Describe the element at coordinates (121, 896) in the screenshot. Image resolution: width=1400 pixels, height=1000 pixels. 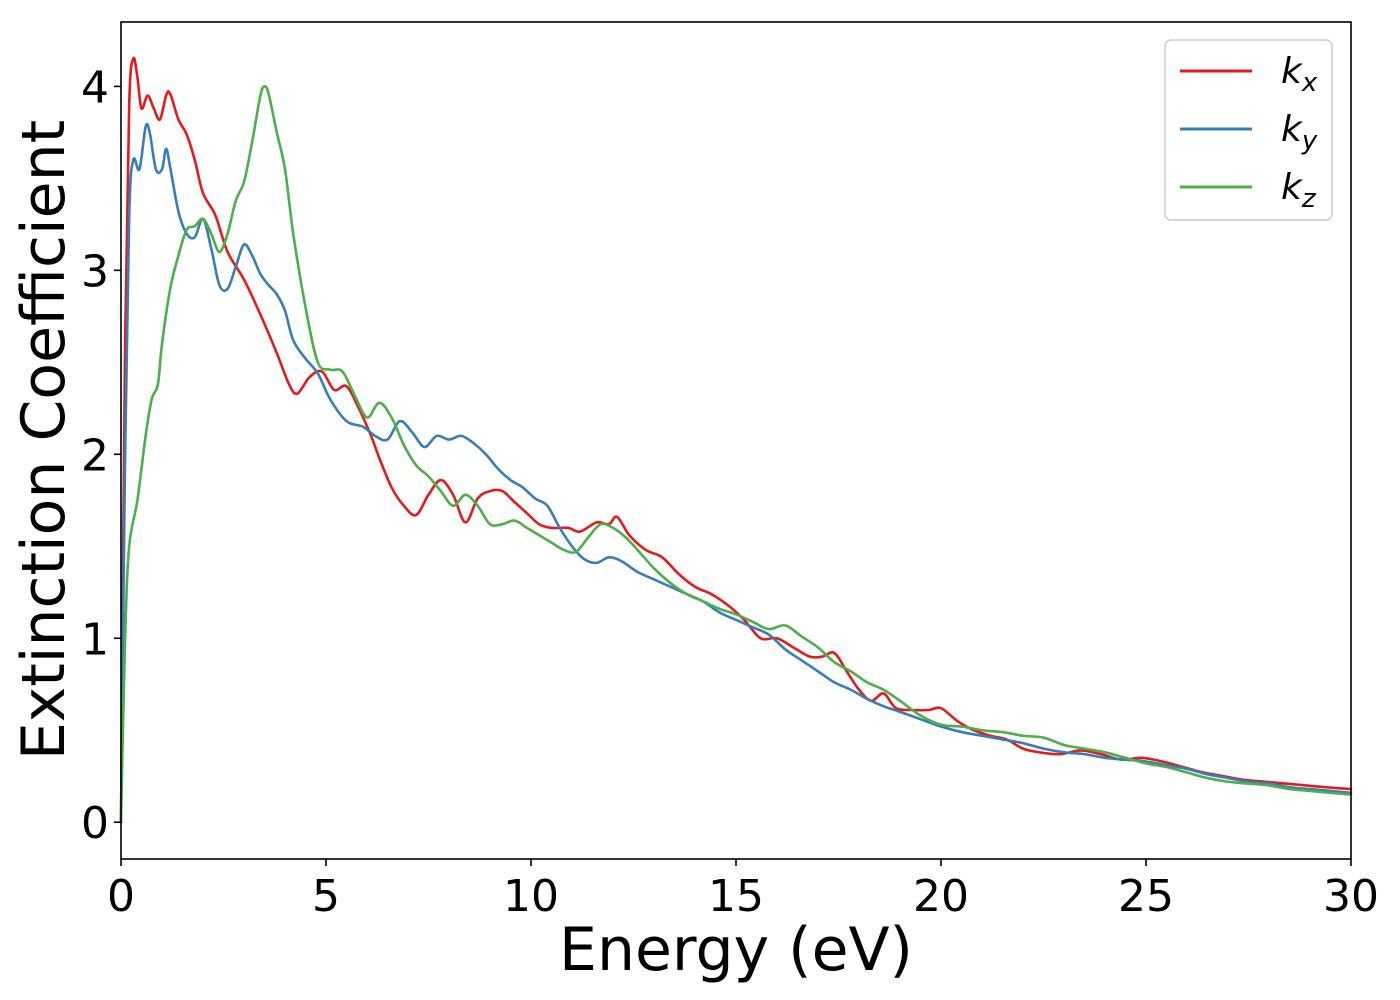
I see `x-tick-label: 0` at that location.